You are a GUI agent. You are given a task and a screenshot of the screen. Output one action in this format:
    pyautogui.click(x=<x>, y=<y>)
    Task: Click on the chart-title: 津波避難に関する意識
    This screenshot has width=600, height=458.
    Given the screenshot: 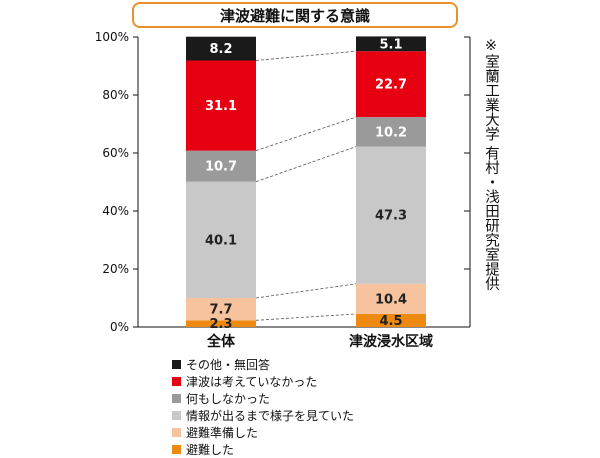 What is the action you would take?
    pyautogui.click(x=295, y=15)
    